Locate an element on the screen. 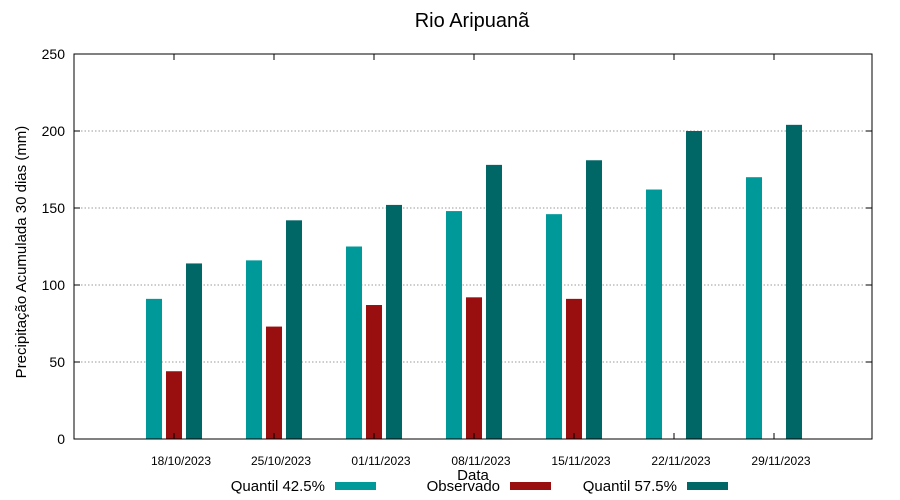 The image size is (900, 500). y-tick-label: 0 is located at coordinates (61, 439).